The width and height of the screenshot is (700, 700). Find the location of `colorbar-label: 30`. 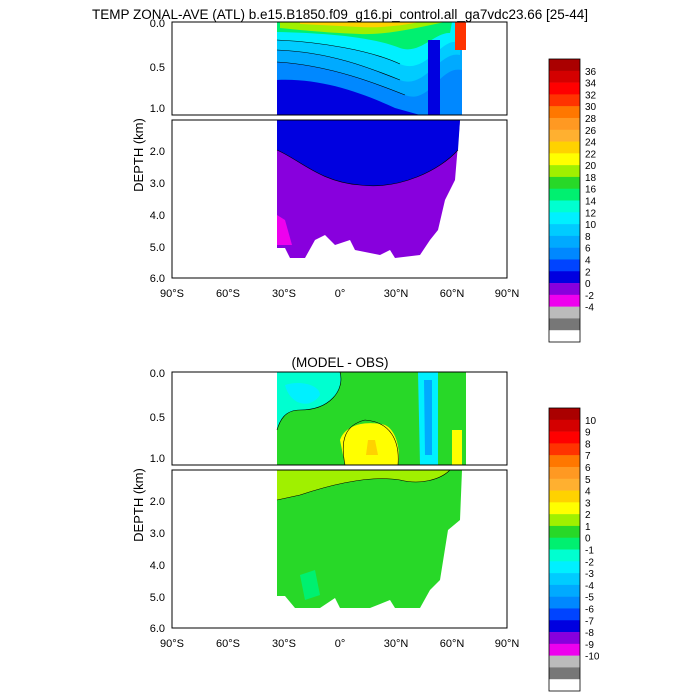

colorbar-label: 30 is located at coordinates (591, 107).